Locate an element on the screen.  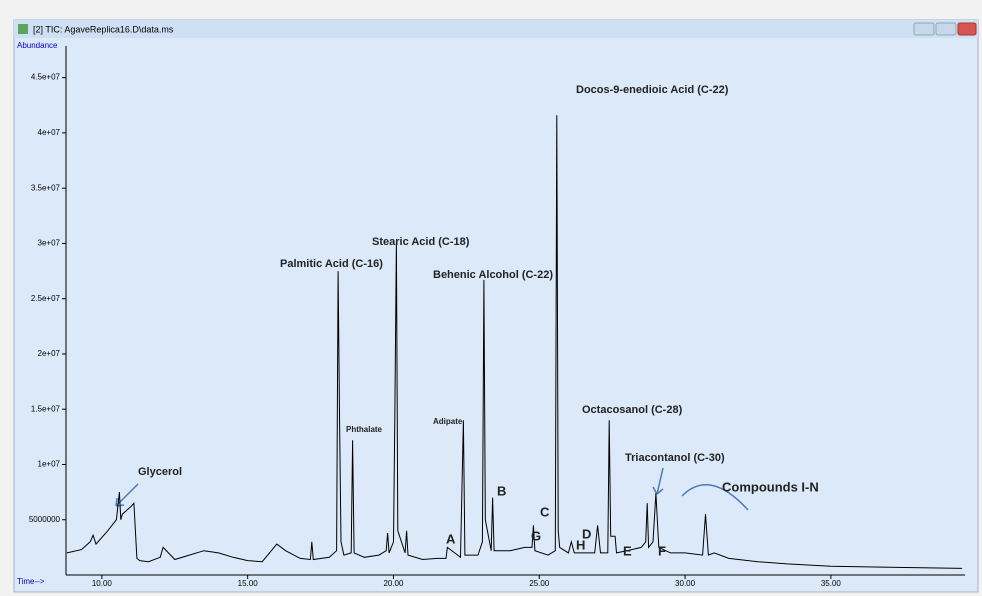
annotation: Adipate is located at coordinates (448, 421).